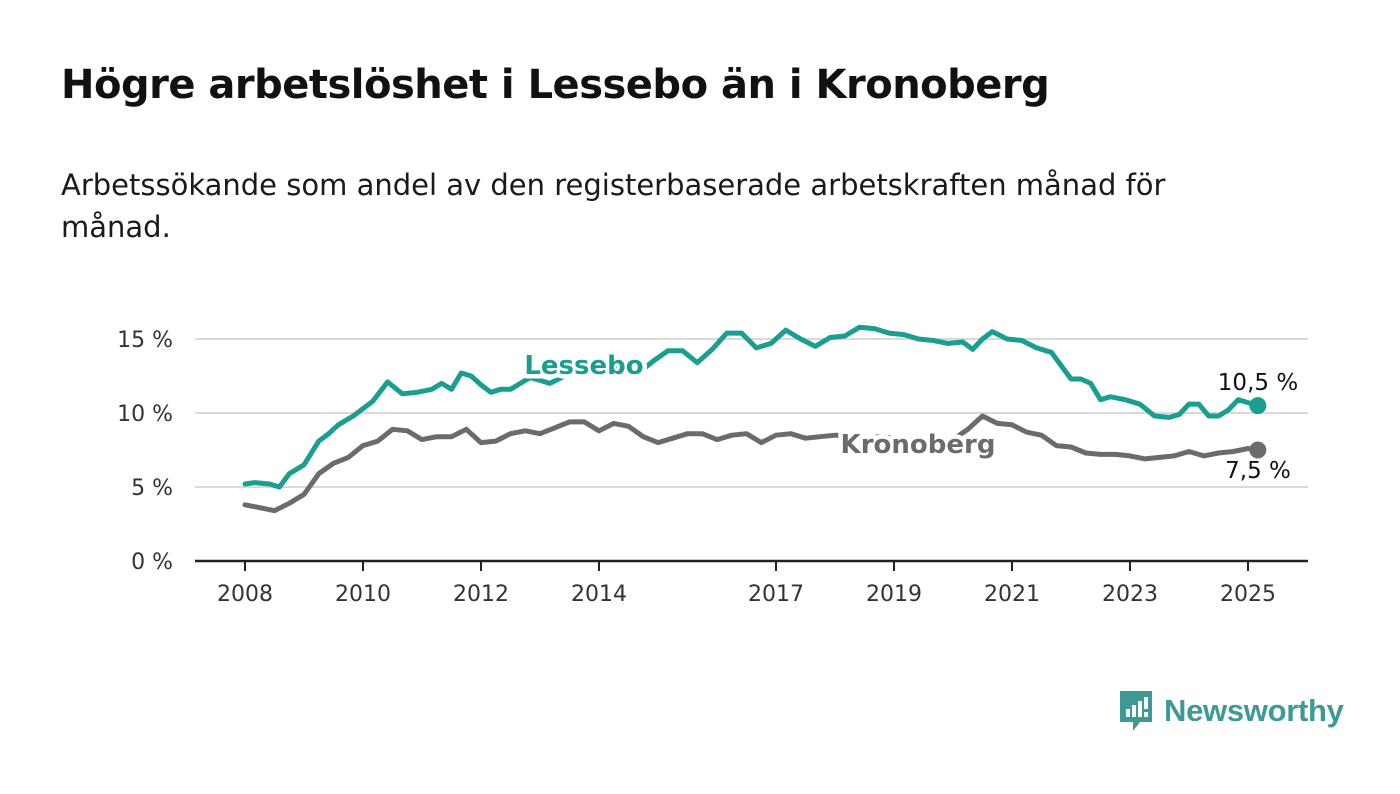 This screenshot has height=794, width=1400. I want to click on brand-logo: Newsworthy, so click(1231, 711).